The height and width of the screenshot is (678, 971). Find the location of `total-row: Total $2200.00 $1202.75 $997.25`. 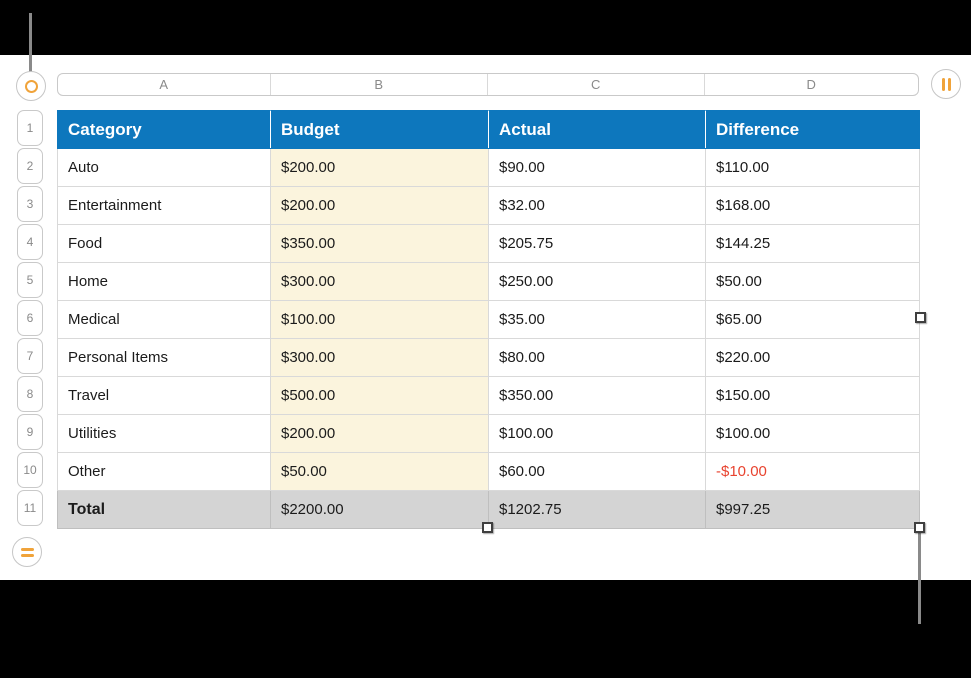

total-row: Total $2200.00 $1202.75 $997.25 is located at coordinates (488, 509).